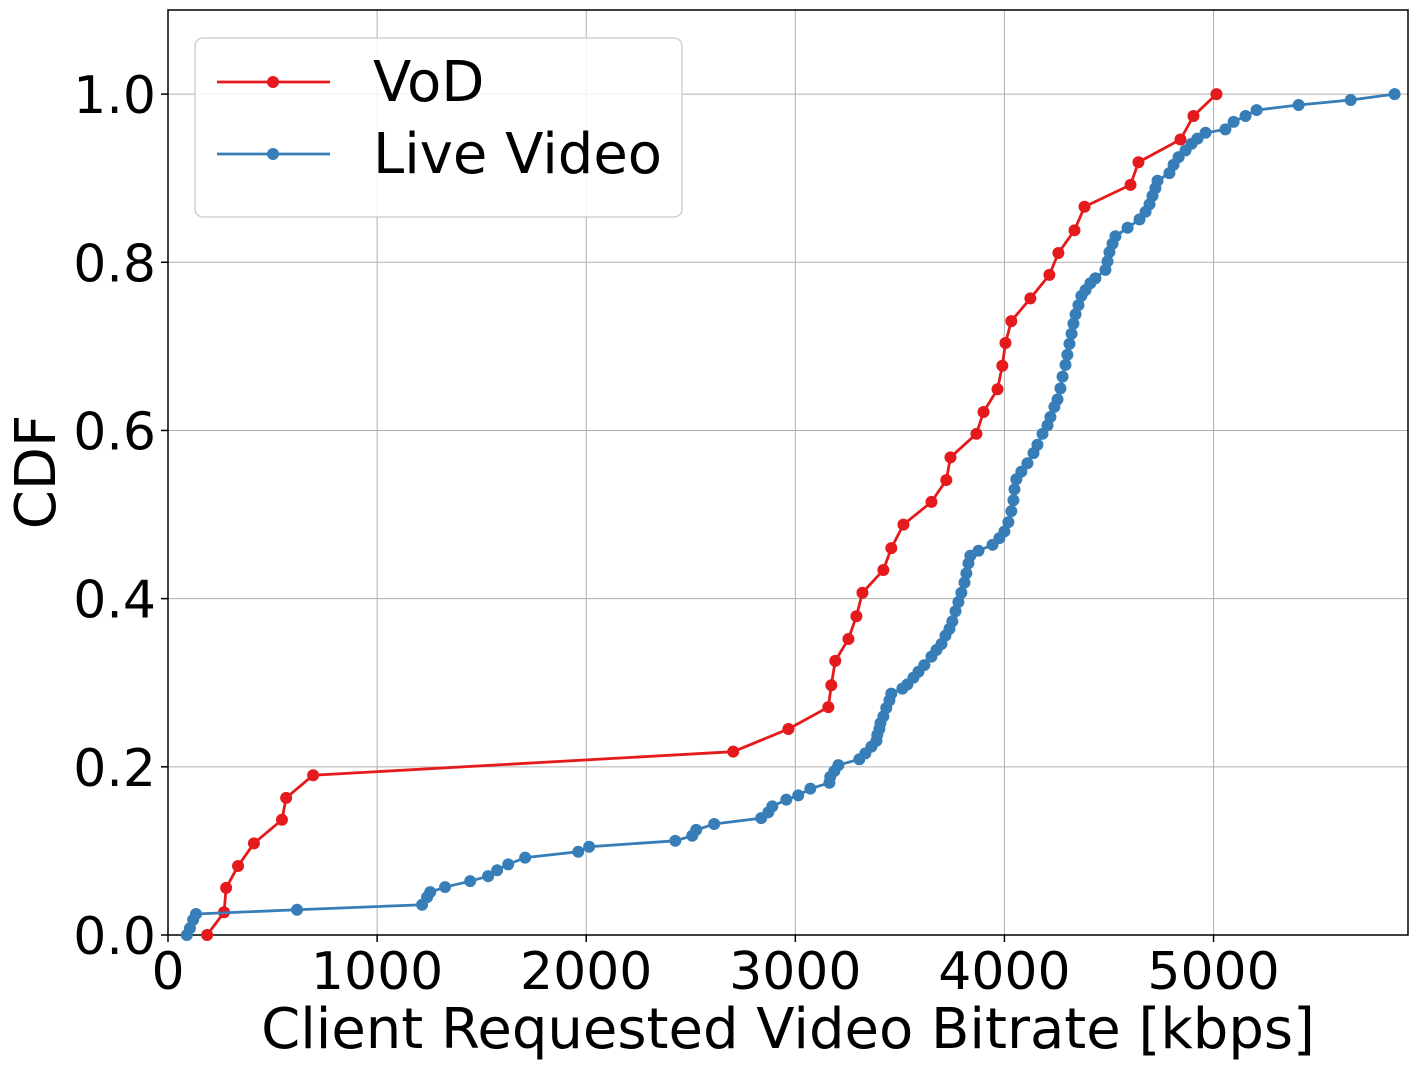 This screenshot has width=1417, height=1067. What do you see at coordinates (114, 601) in the screenshot?
I see `y-tick-label: 0.4` at bounding box center [114, 601].